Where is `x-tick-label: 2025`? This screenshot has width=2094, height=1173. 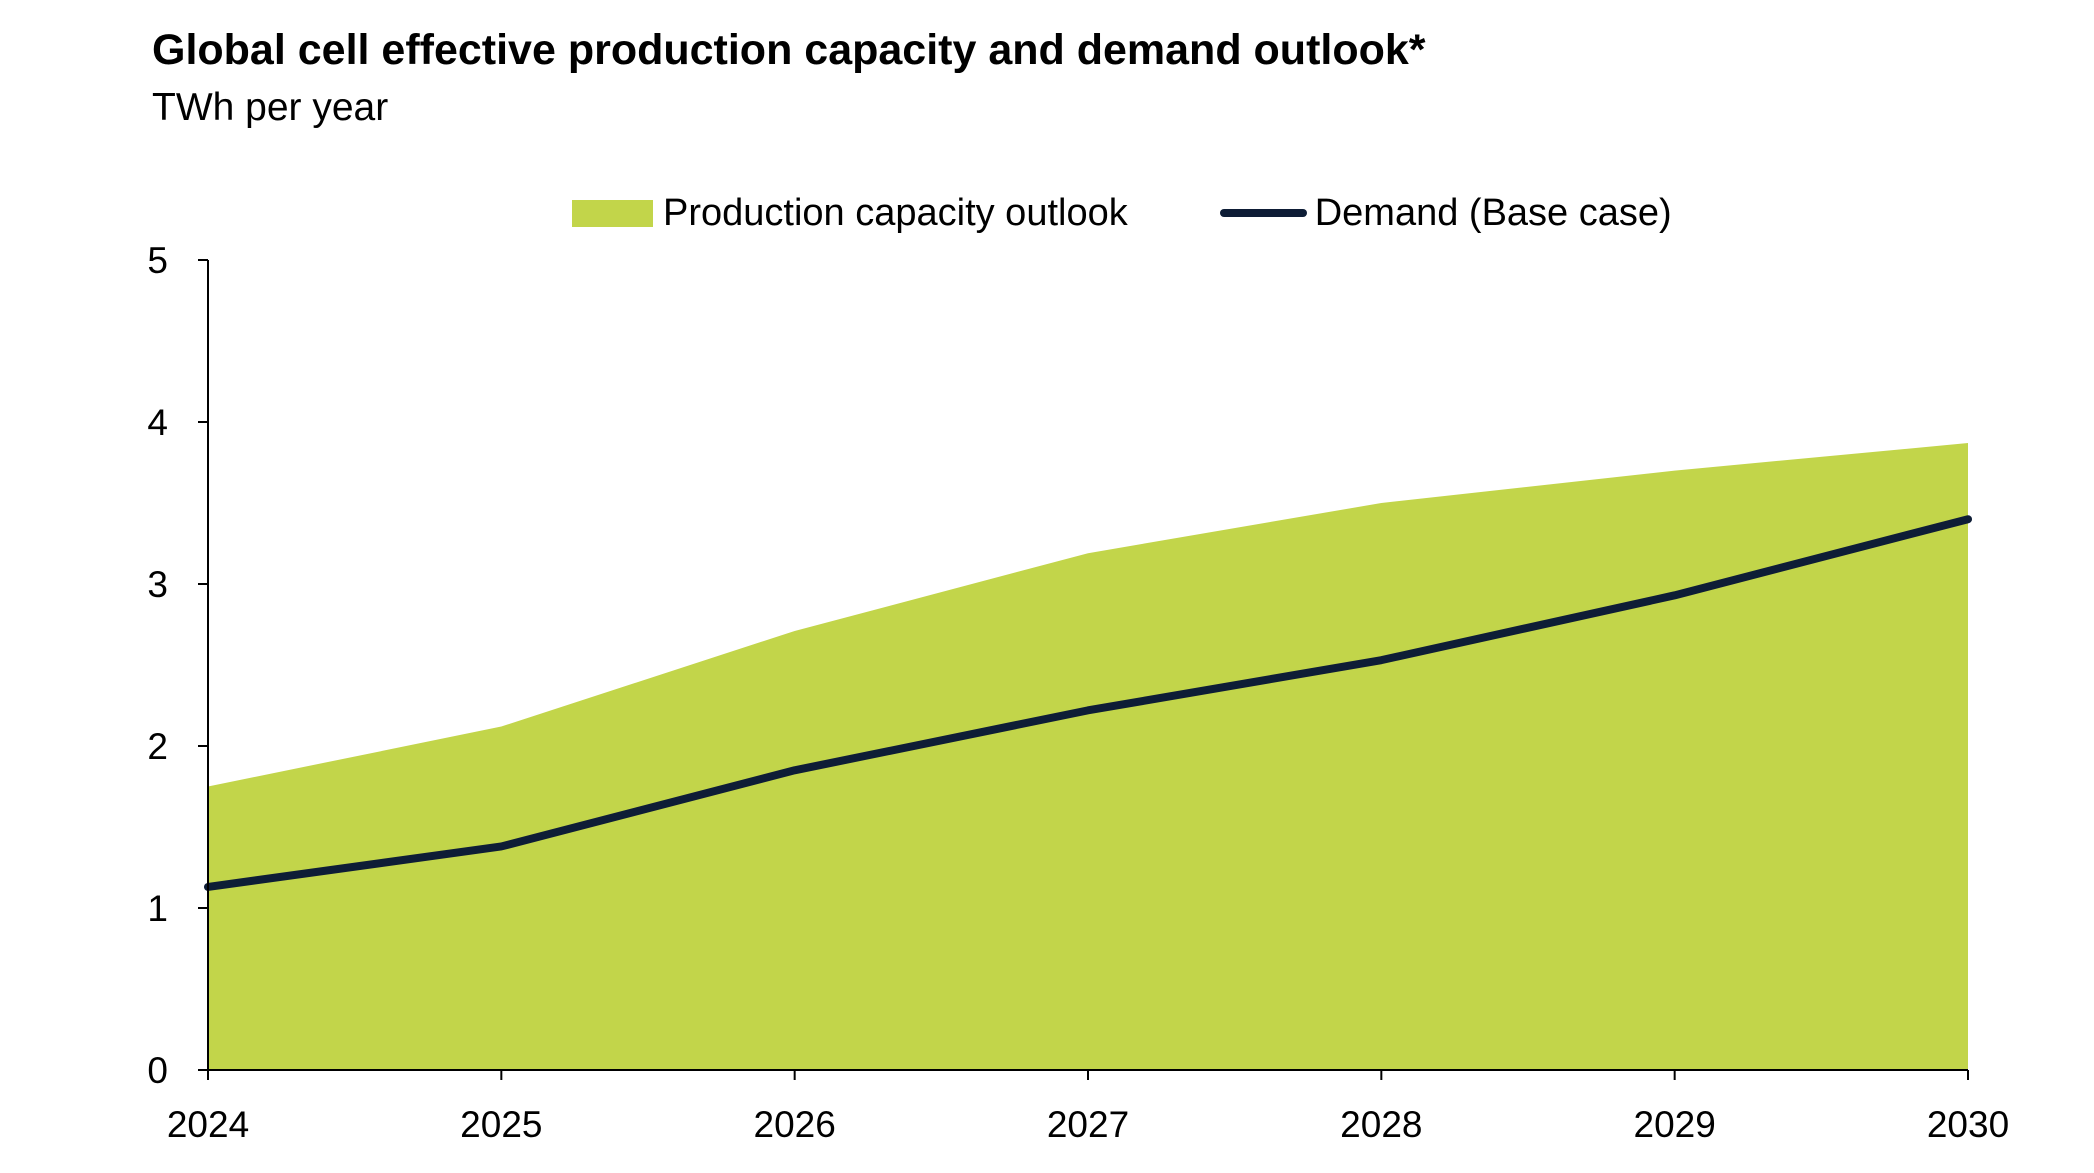 x-tick-label: 2025 is located at coordinates (501, 1124).